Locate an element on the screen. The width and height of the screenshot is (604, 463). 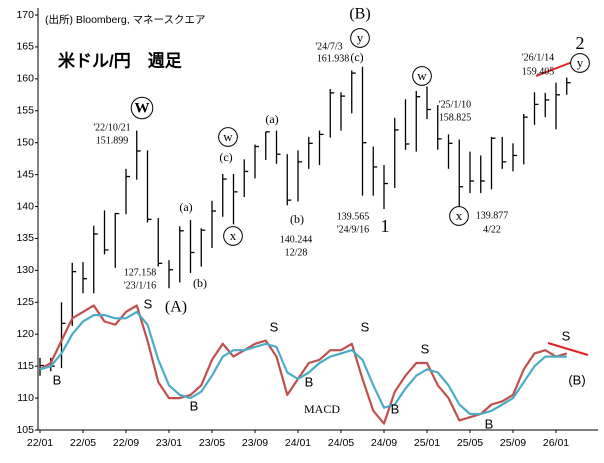
annotation: 158.825 is located at coordinates (455, 117).